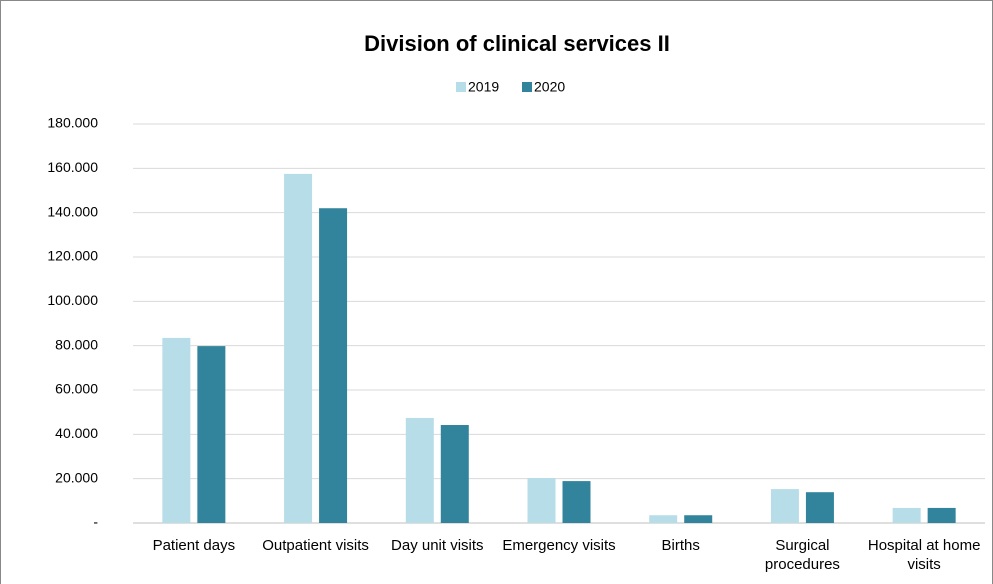  I want to click on y-tick-label: 40.000, so click(76, 433).